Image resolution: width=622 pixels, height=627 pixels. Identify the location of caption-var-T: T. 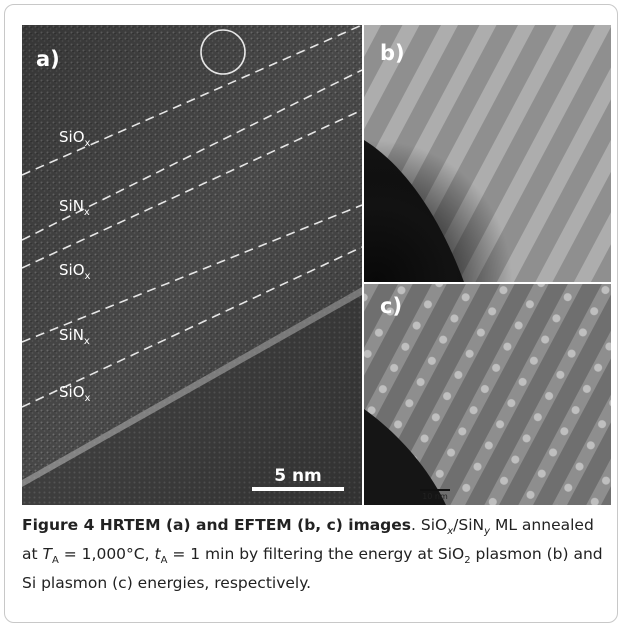
(47, 554).